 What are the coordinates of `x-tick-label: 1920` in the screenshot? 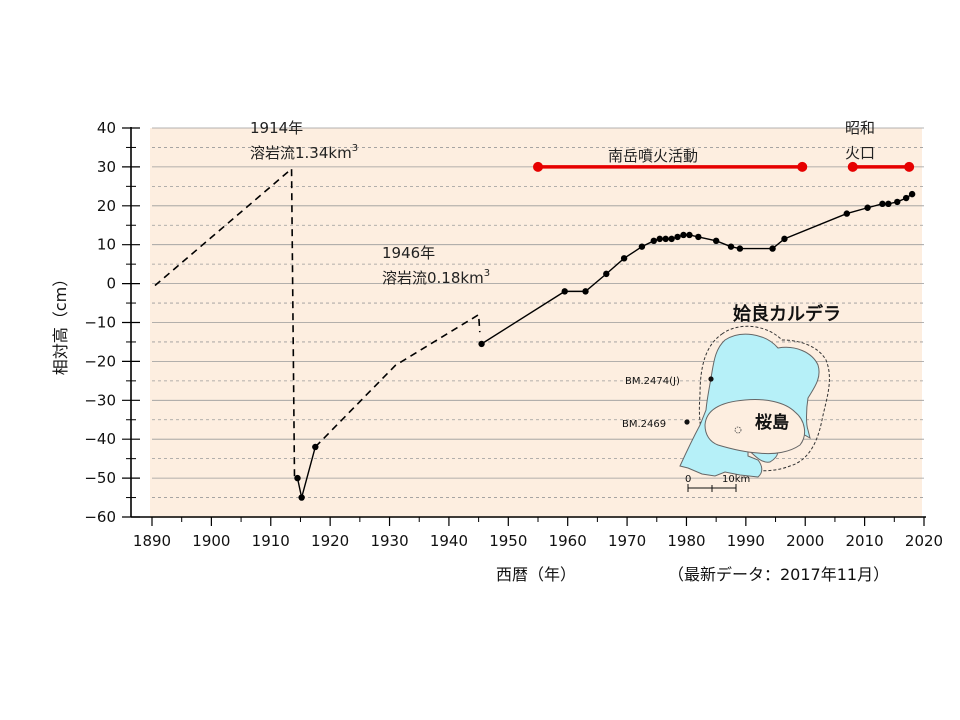 It's located at (330, 541).